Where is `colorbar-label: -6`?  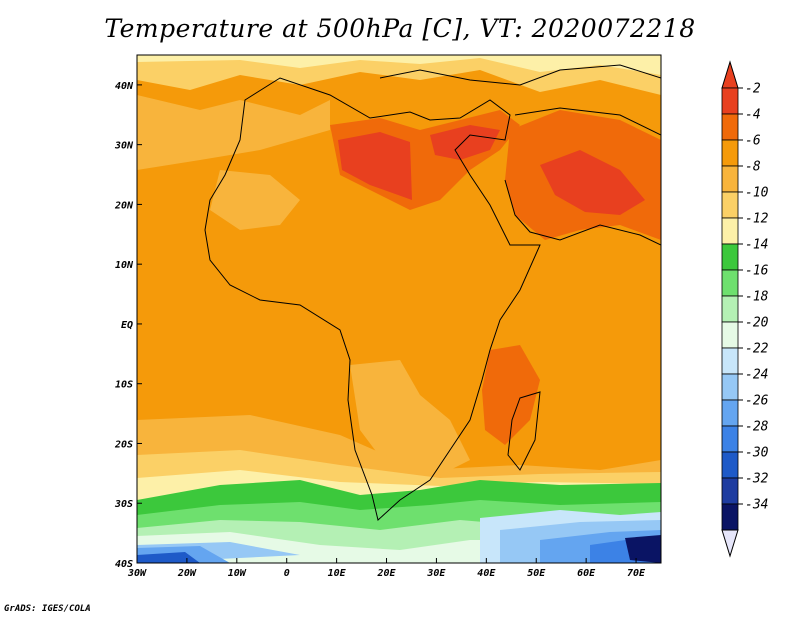 colorbar-label: -6 is located at coordinates (753, 141).